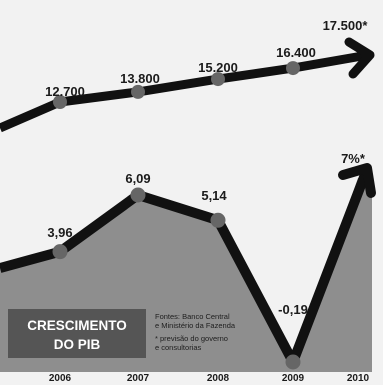  I want to click on top-point-2006, so click(60, 102).